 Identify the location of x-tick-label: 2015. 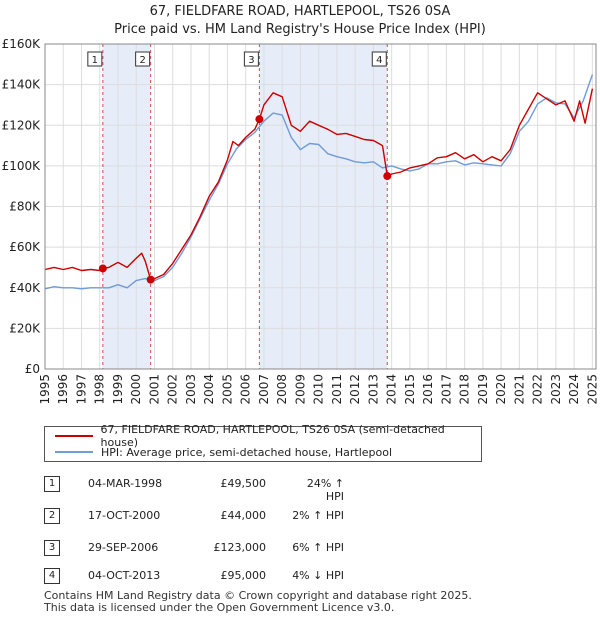
(410, 389).